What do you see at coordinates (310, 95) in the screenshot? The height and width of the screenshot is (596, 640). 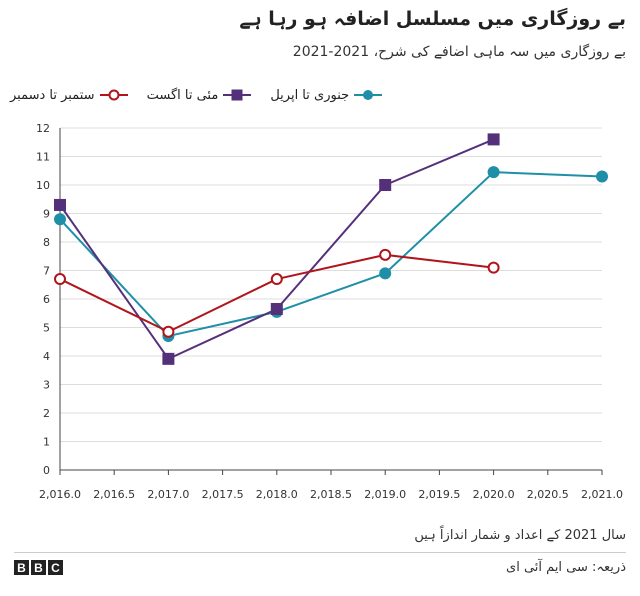 I see `legend-label: جنوری تا اپریل` at bounding box center [310, 95].